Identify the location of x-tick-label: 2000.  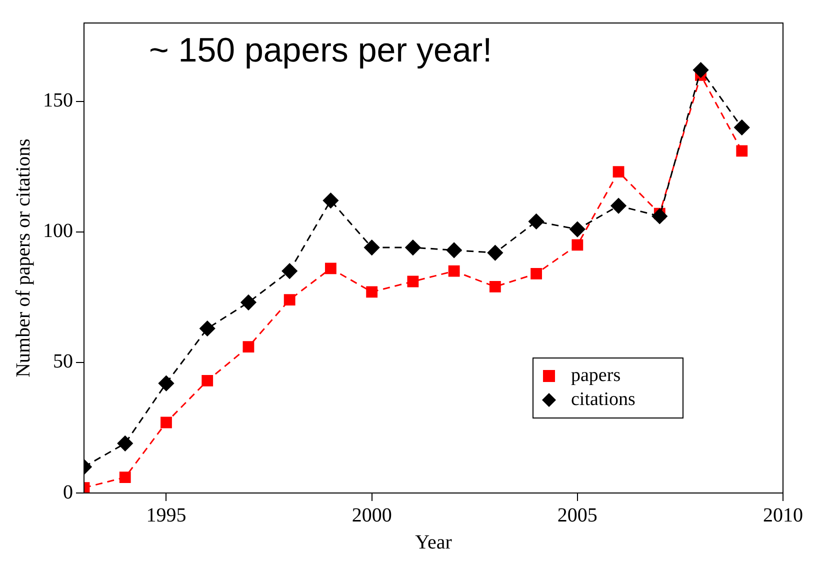
(372, 515).